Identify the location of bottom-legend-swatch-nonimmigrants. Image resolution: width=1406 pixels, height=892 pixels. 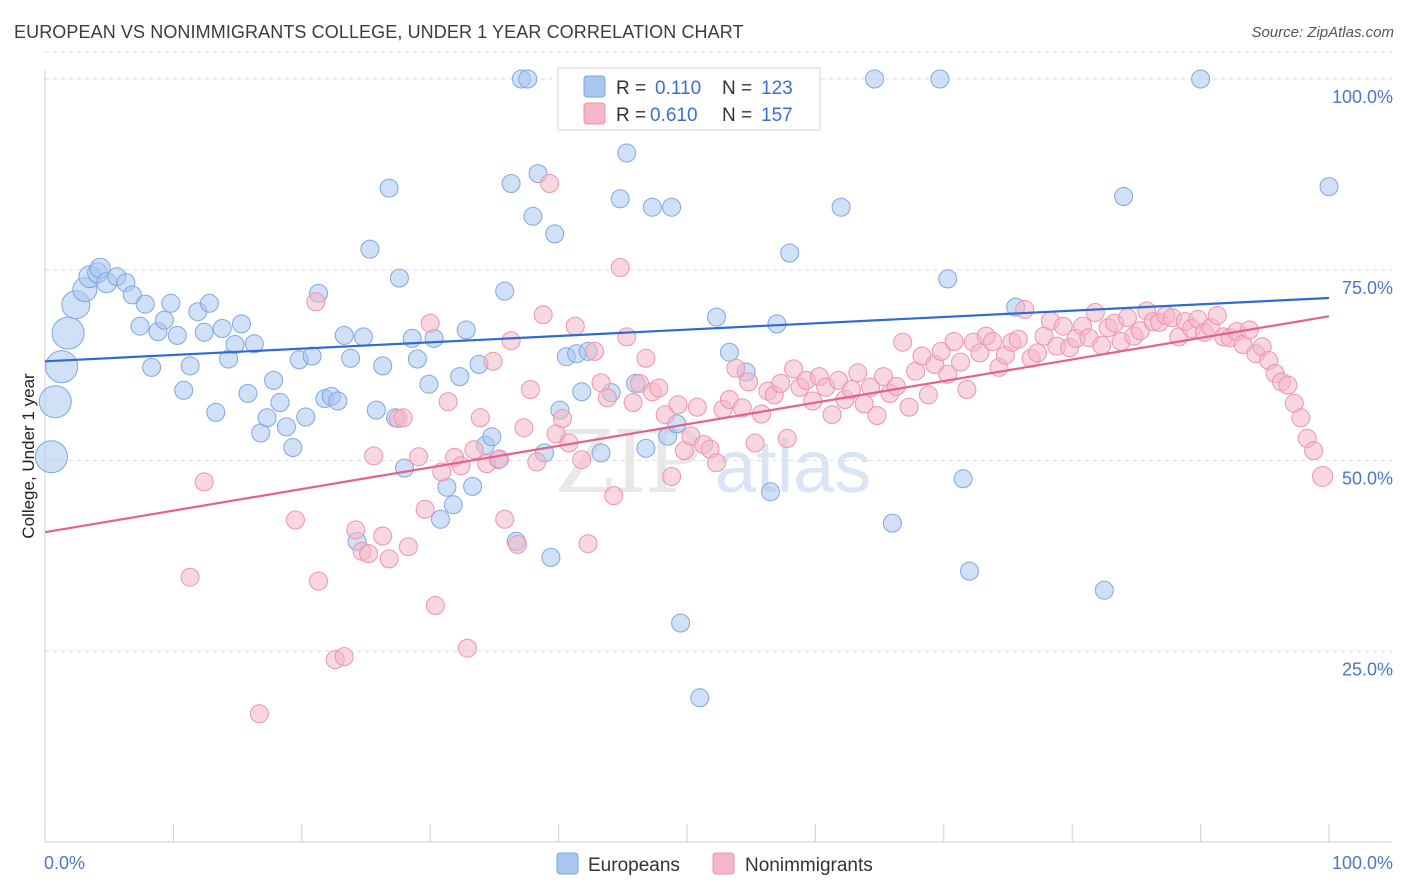
(723, 863).